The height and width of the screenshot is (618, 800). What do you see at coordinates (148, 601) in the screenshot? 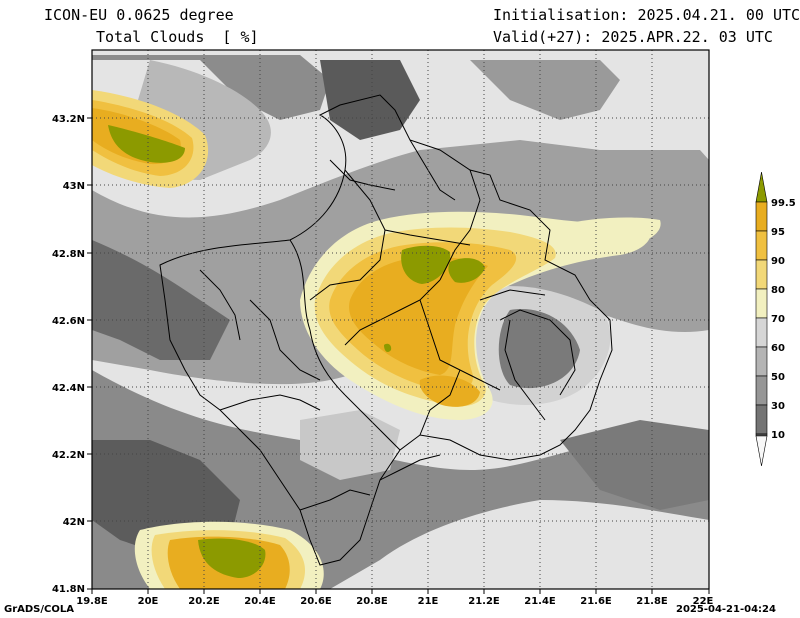
I see `lon-label: 20E` at bounding box center [148, 601].